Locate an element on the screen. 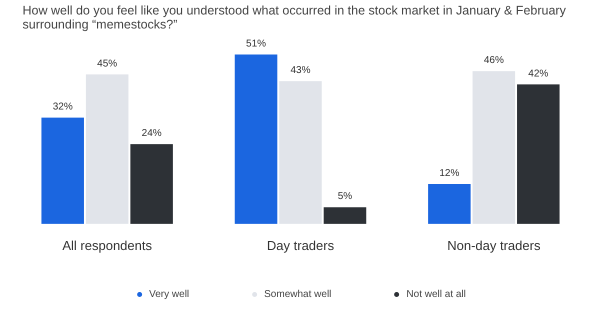 The width and height of the screenshot is (600, 323). data-label: 5% is located at coordinates (345, 196).